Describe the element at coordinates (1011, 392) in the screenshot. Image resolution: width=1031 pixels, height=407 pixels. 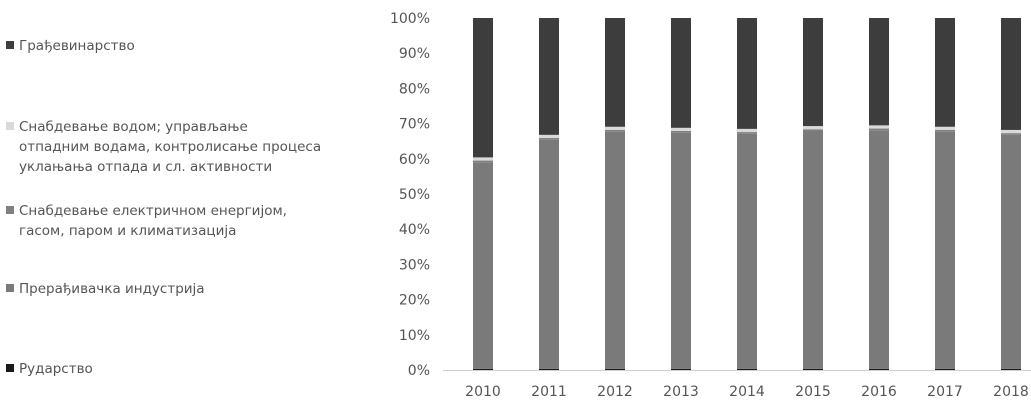
I see `x-tick-label: 2018` at that location.